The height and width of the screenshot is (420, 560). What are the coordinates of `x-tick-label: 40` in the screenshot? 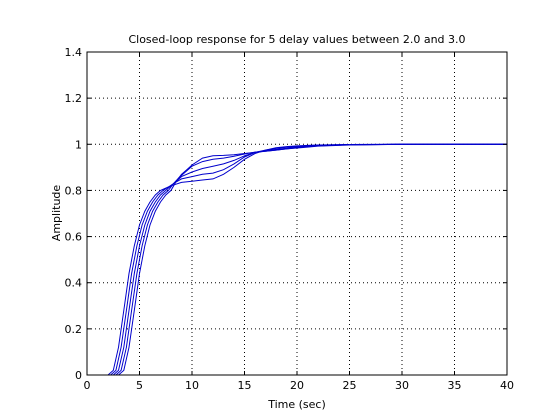 It's located at (507, 385).